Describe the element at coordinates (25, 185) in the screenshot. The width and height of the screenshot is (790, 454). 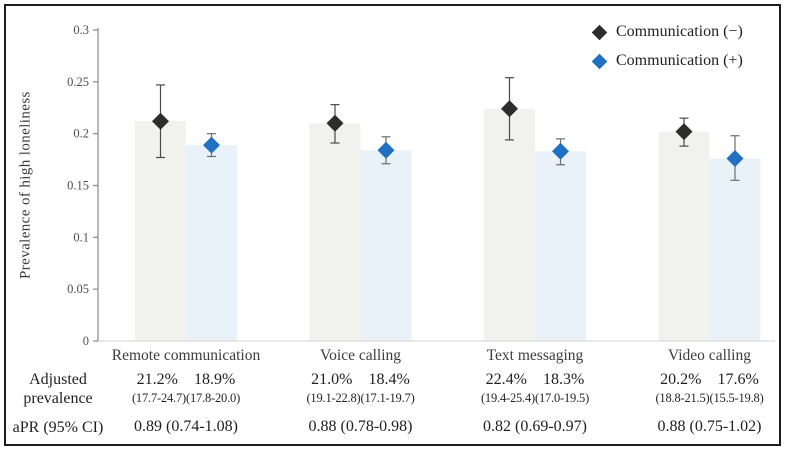
I see `y-axis-title: Prevalence of high loneliness` at that location.